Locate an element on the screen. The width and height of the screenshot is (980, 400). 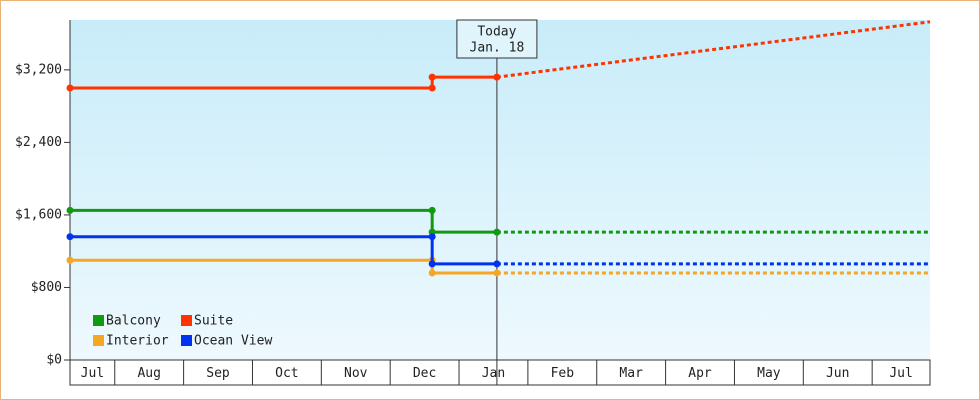
x-tick-label: Dec is located at coordinates (424, 373).